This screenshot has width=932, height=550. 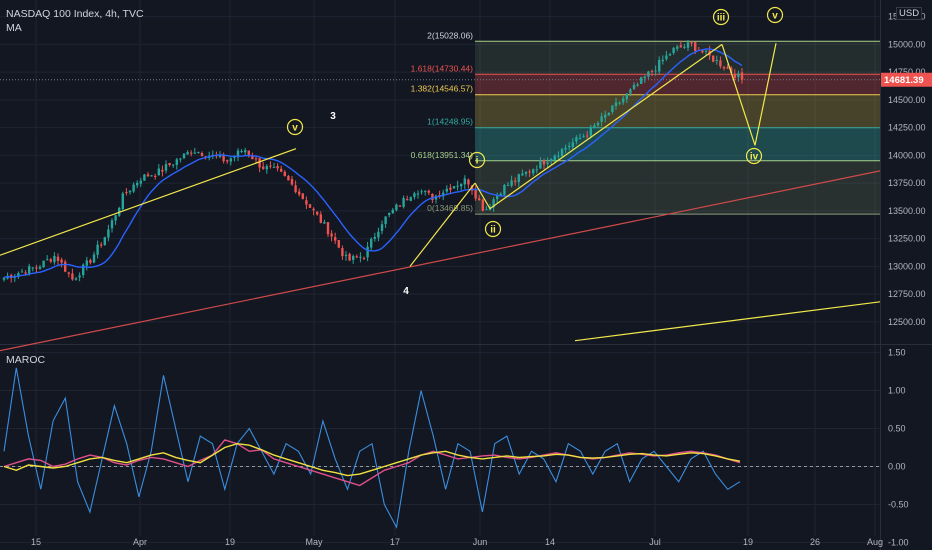 What do you see at coordinates (907, 211) in the screenshot?
I see `price-axis-label: 13500.00` at bounding box center [907, 211].